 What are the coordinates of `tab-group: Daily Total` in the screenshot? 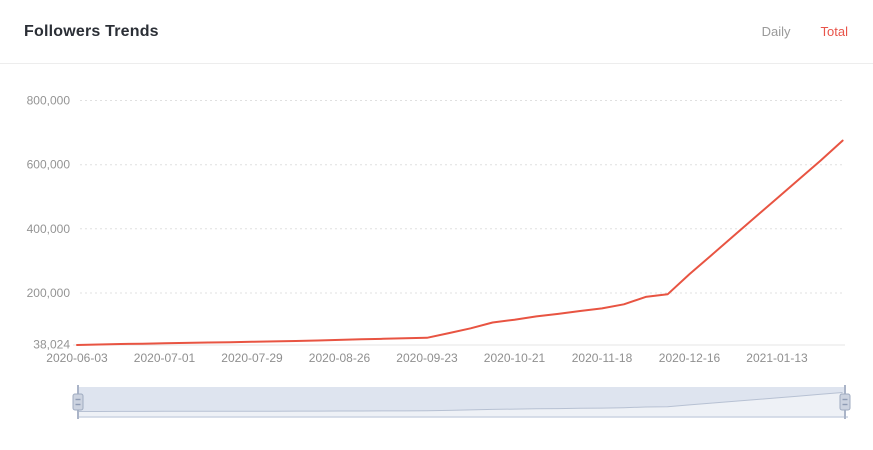 It's located at (805, 31).